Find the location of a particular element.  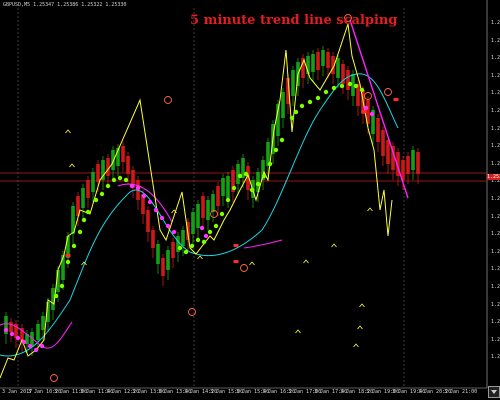

price-axis-label: 1.25340 is located at coordinates (495, 216).